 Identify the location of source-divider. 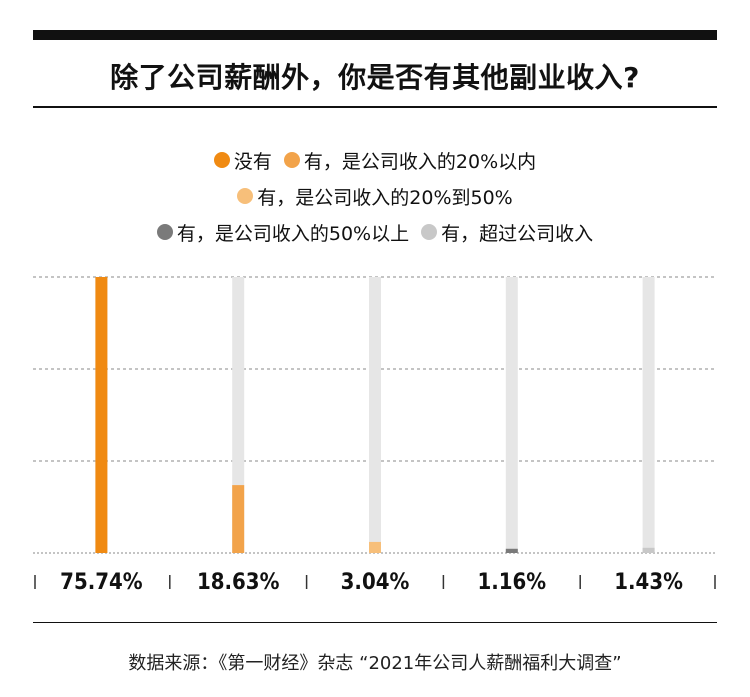
(375, 622).